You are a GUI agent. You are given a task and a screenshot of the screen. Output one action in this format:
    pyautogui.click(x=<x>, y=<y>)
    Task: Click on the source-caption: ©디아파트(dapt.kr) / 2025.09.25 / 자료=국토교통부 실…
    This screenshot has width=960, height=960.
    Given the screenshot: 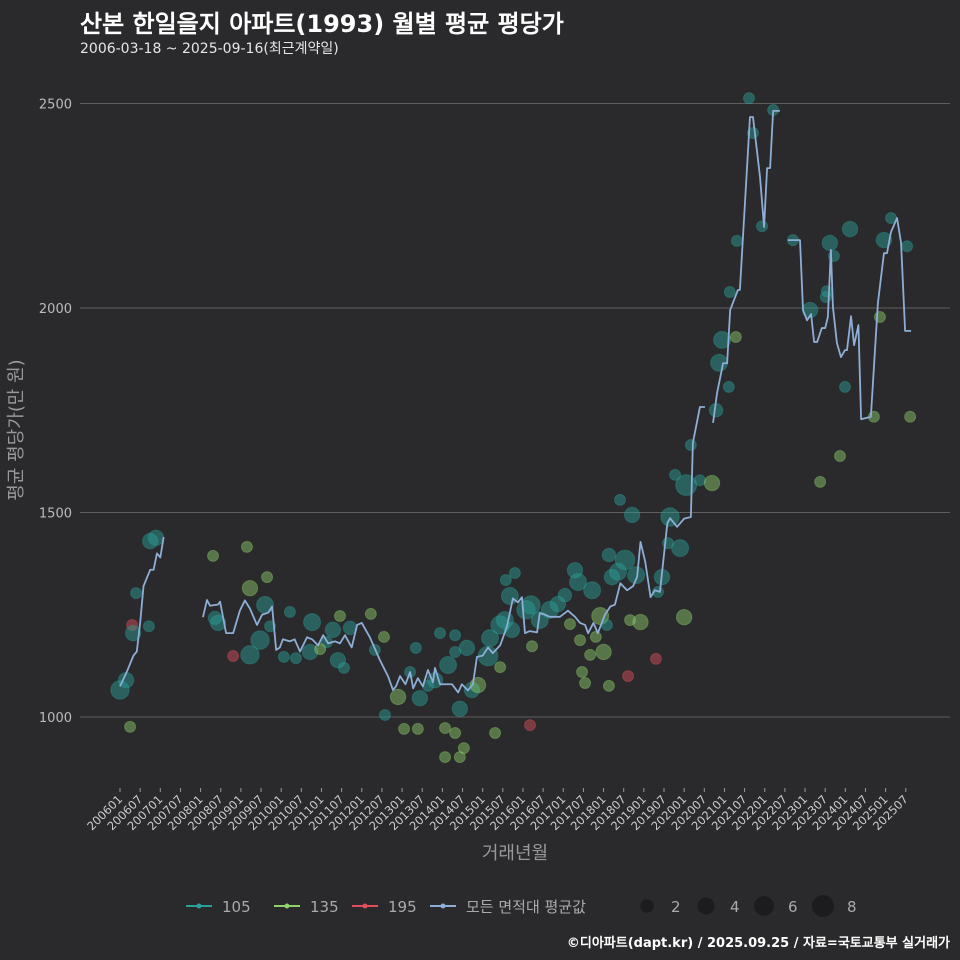 What is the action you would take?
    pyautogui.click(x=758, y=943)
    